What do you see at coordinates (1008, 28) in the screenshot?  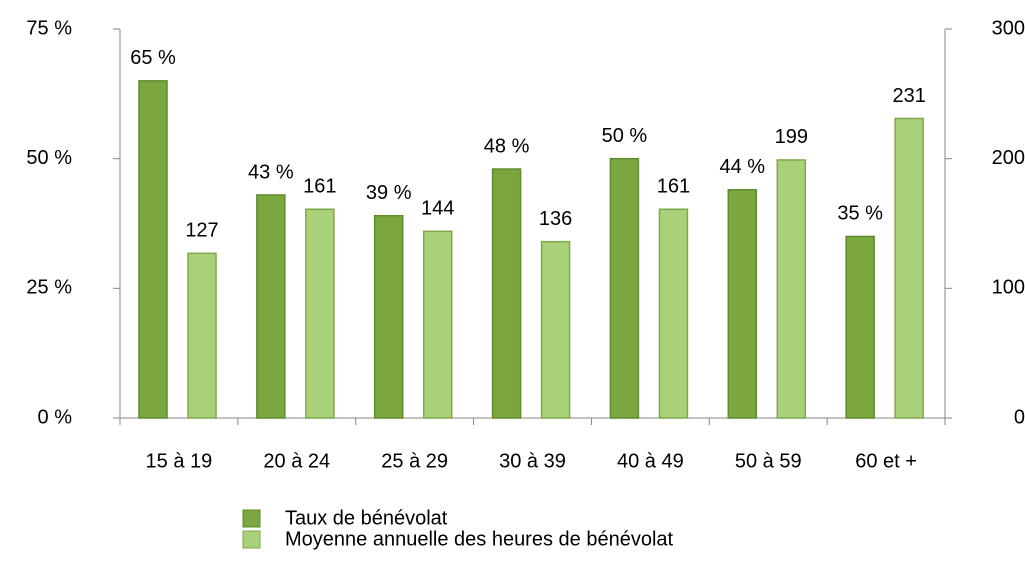 I see `y2-tick-label: 300` at bounding box center [1008, 28].